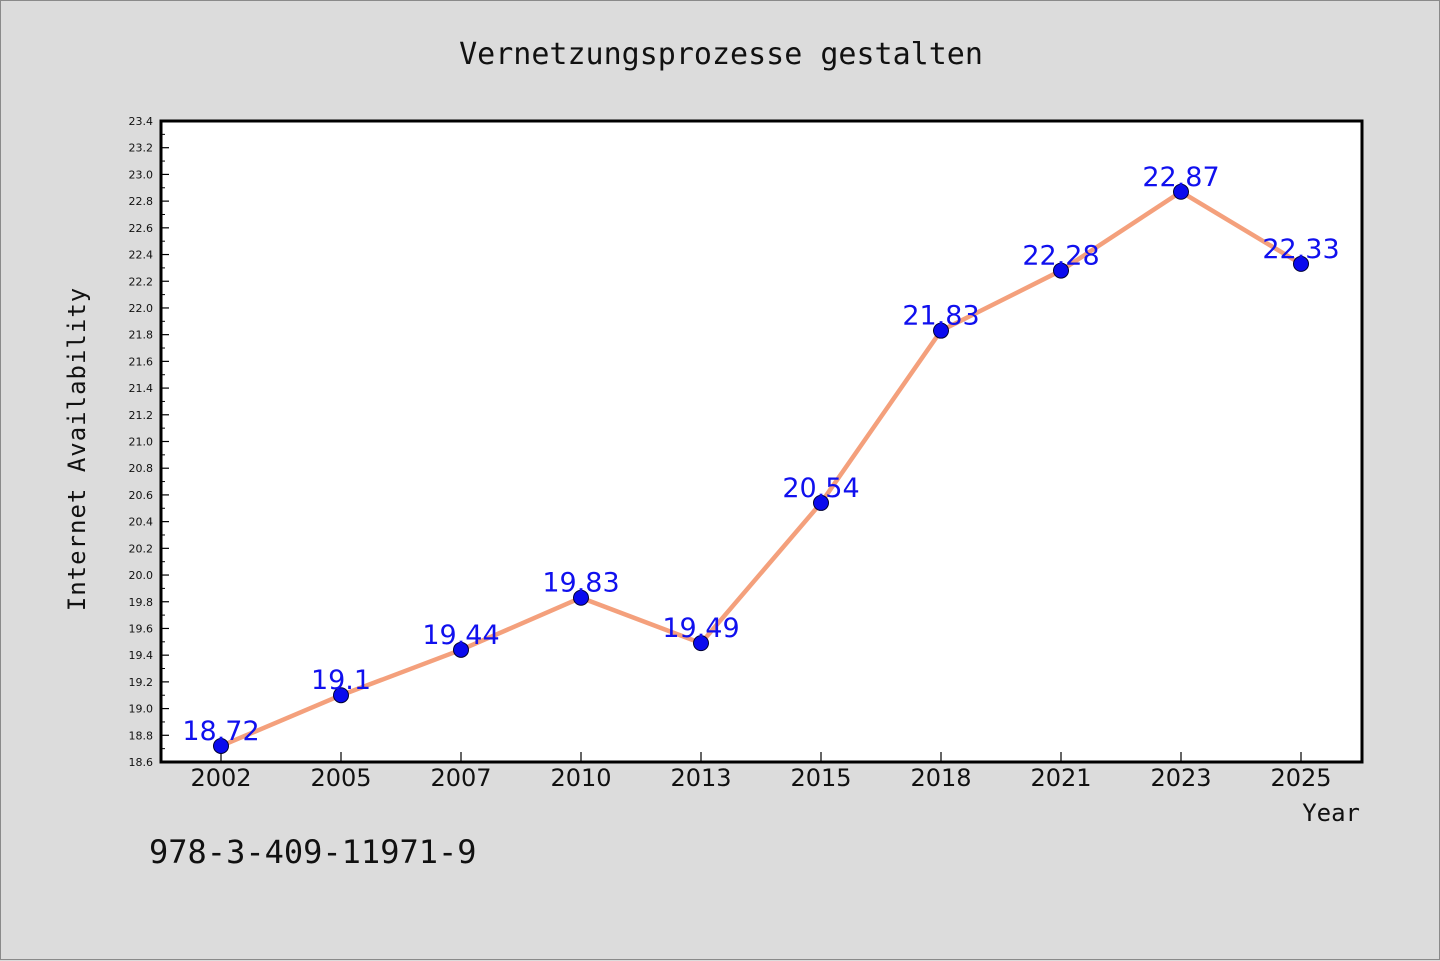  Describe the element at coordinates (141, 201) in the screenshot. I see `y-tick-label: 22.8` at that location.